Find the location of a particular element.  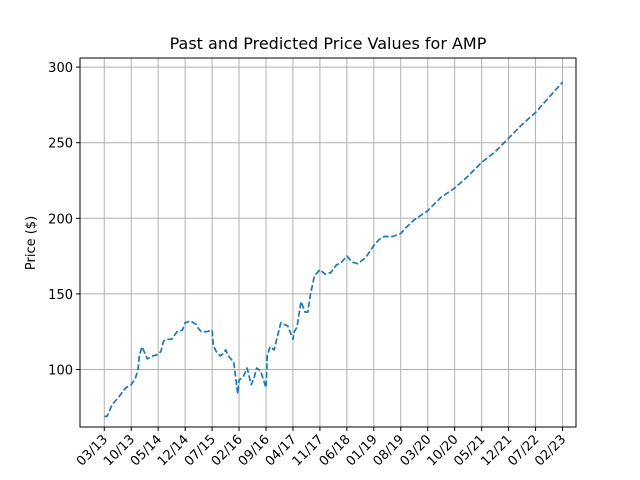

y-axis: 100 150 200 250 300 is located at coordinates (64, 220).